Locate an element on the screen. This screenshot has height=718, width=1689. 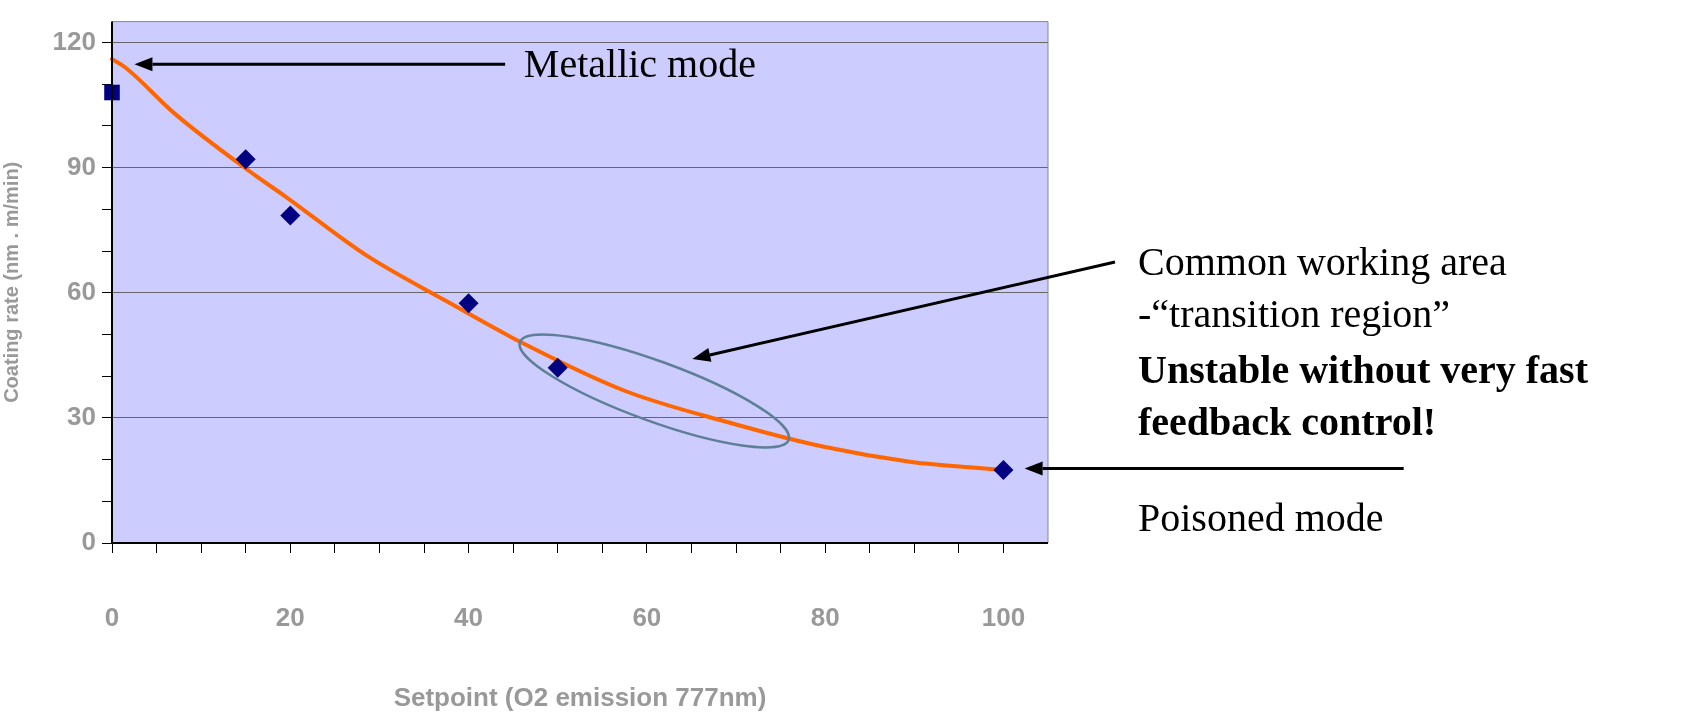
y-tick-label: 120 is located at coordinates (74, 40).